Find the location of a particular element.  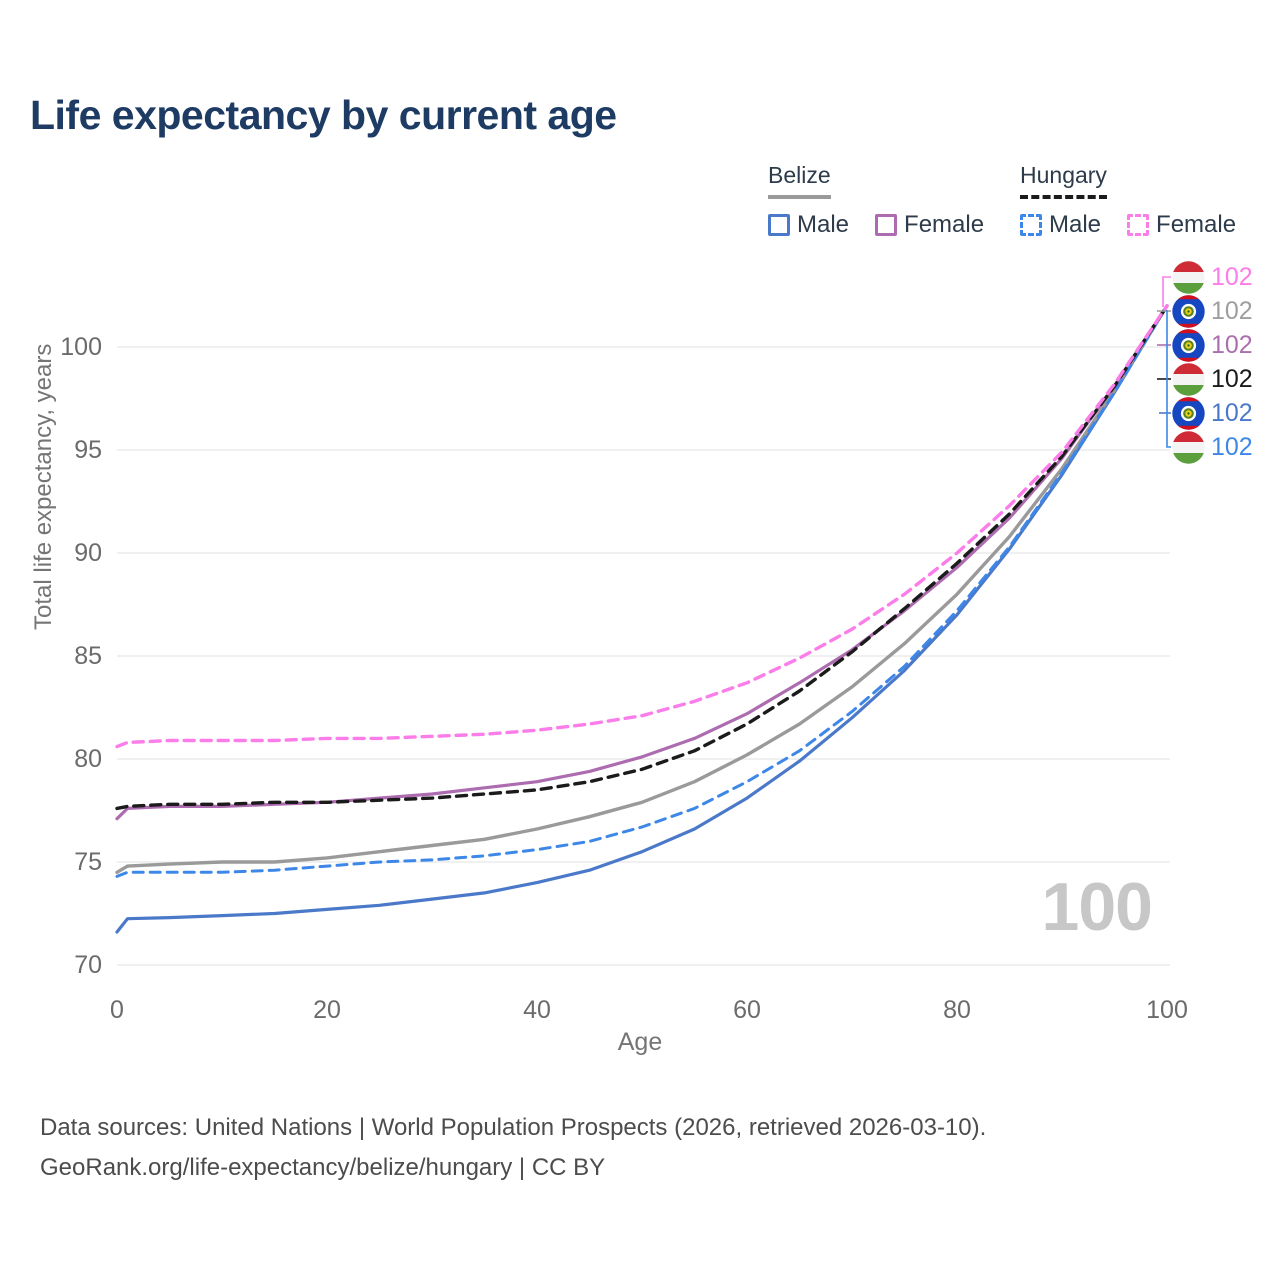

y-tick-label: 90 is located at coordinates (88, 553).